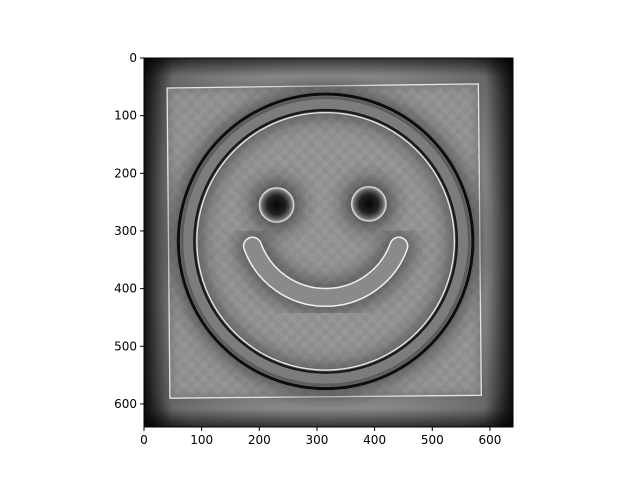 Image resolution: width=640 pixels, height=480 pixels. What do you see at coordinates (125, 173) in the screenshot?
I see `y-tick-label-200: 200` at bounding box center [125, 173].